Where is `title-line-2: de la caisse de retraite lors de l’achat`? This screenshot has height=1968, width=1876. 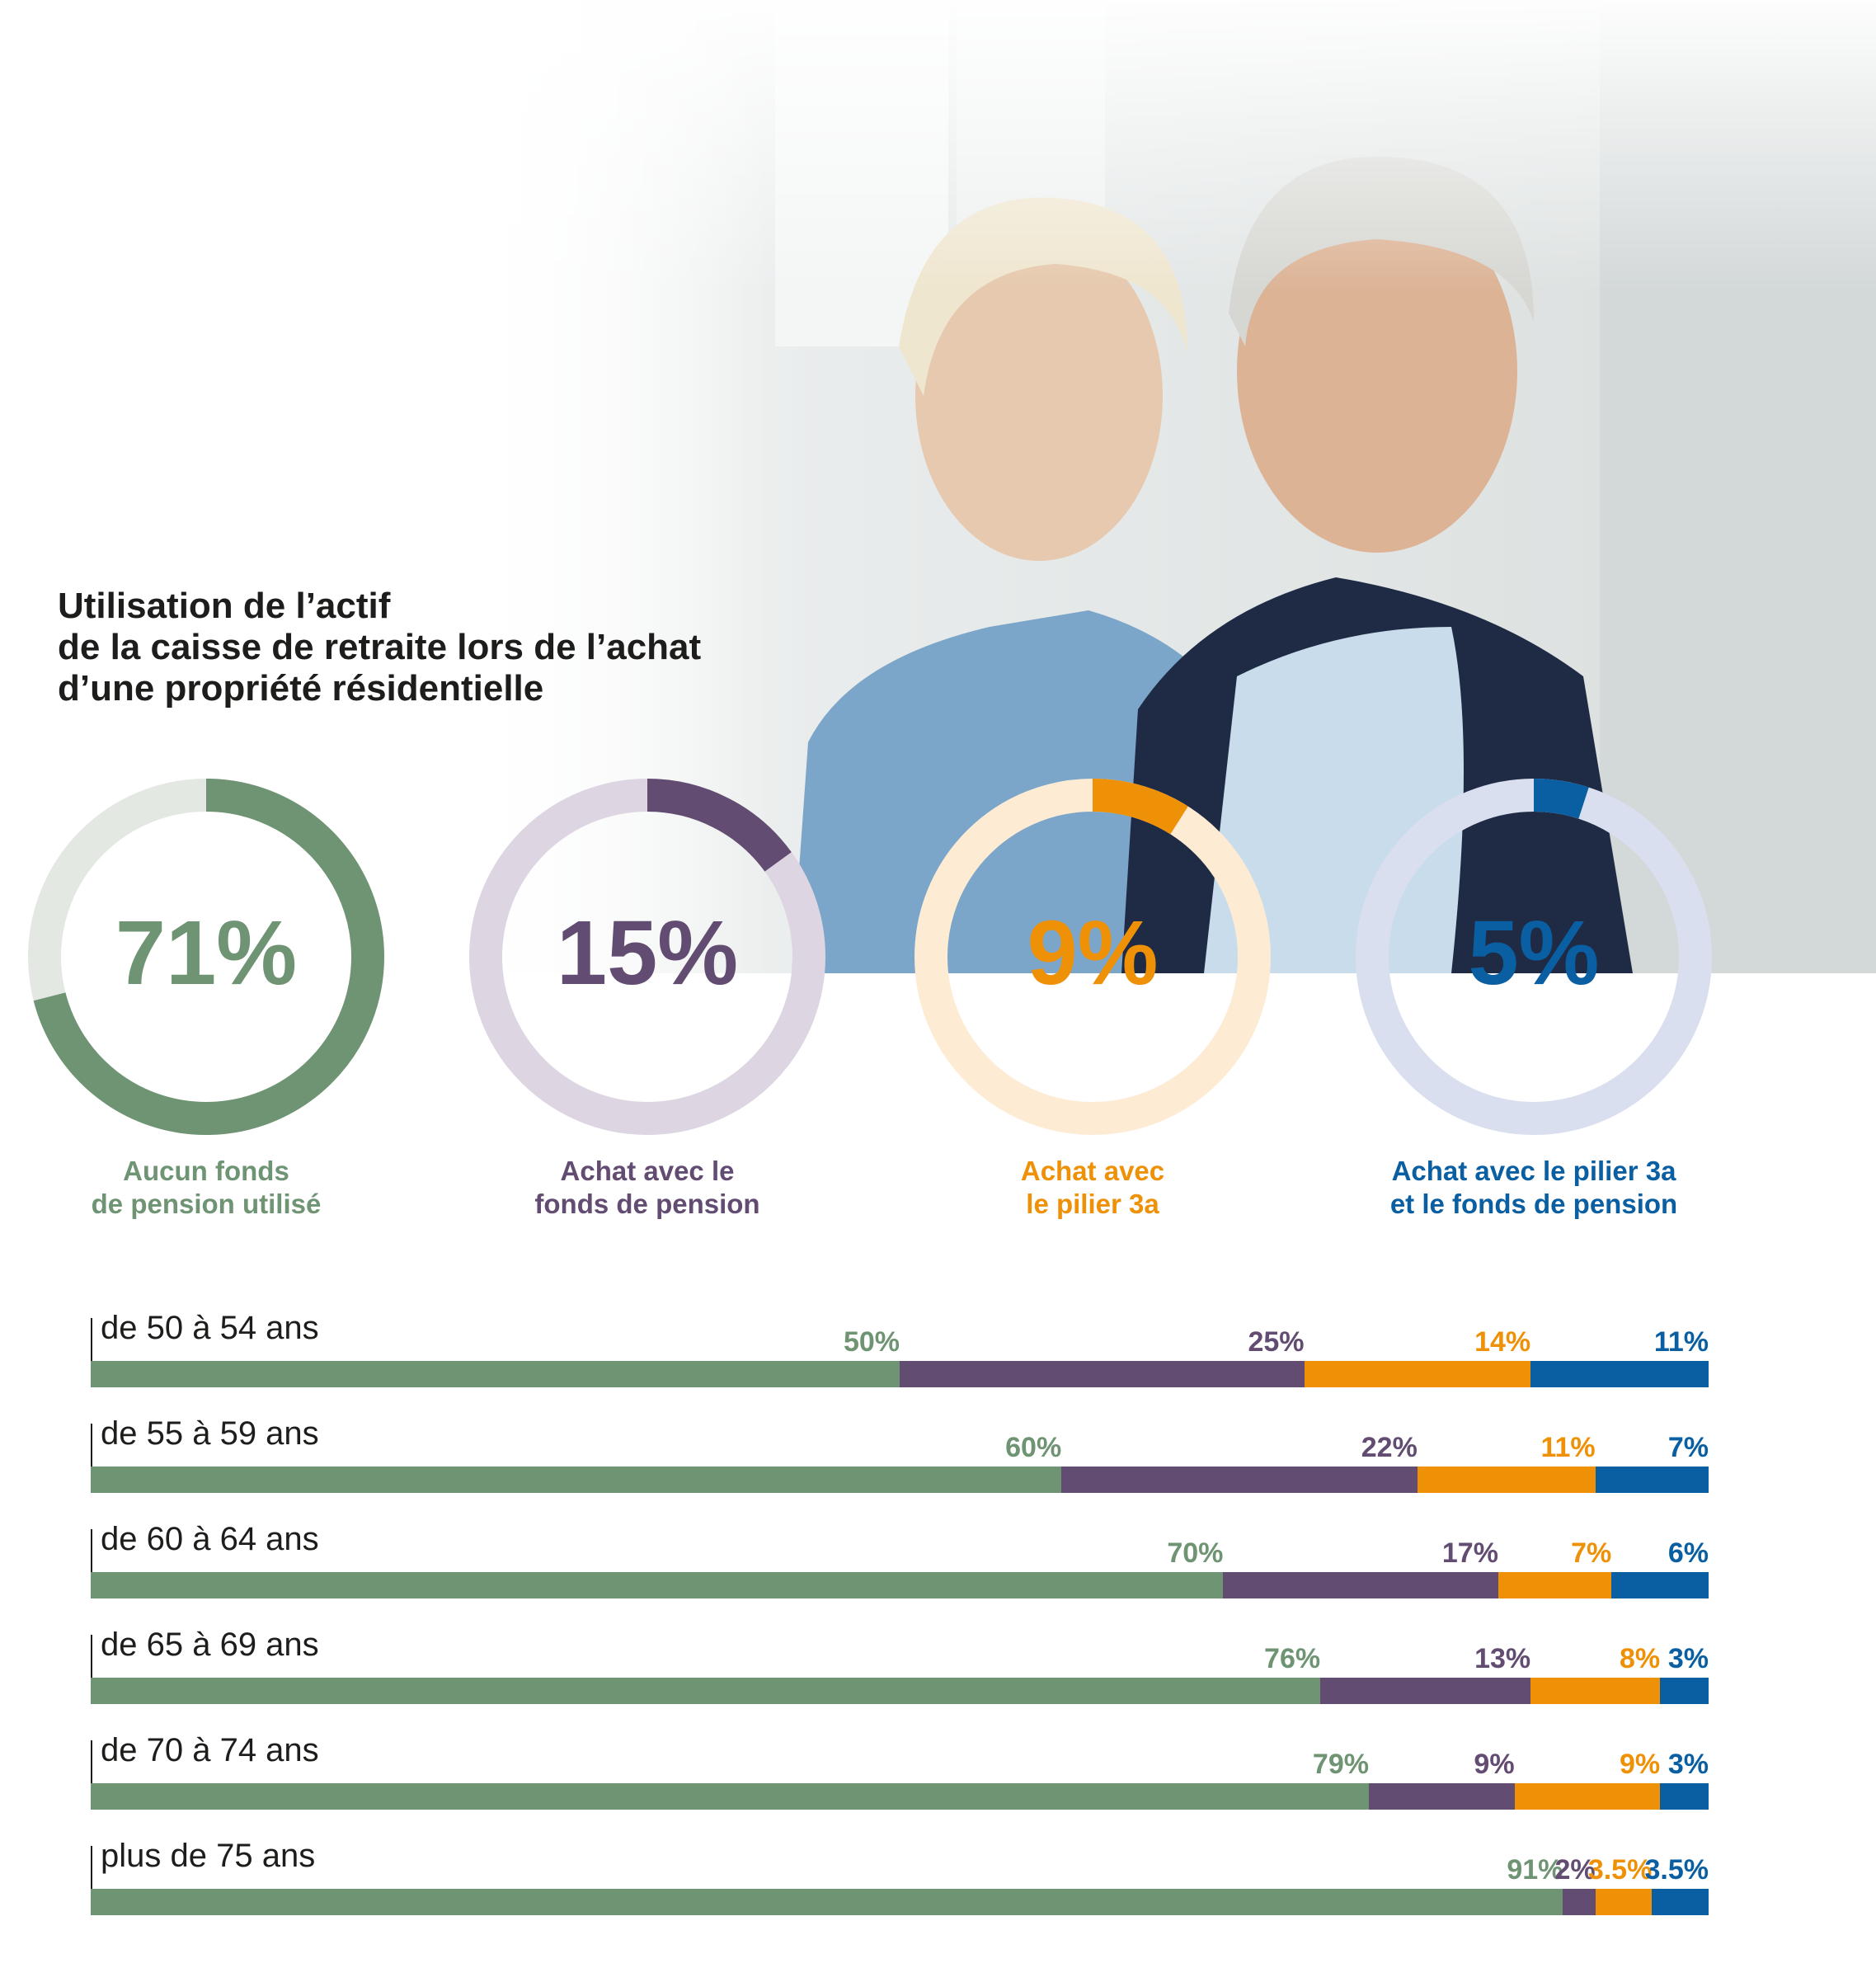 title-line-2: de la caisse de retraite lors de l’achat is located at coordinates (380, 647).